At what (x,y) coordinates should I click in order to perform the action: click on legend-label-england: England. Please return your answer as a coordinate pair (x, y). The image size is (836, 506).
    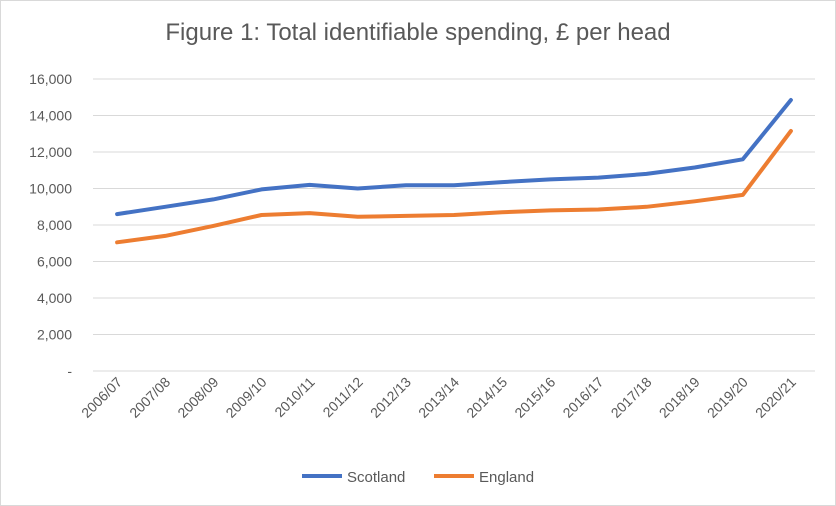
    Looking at the image, I should click on (506, 477).